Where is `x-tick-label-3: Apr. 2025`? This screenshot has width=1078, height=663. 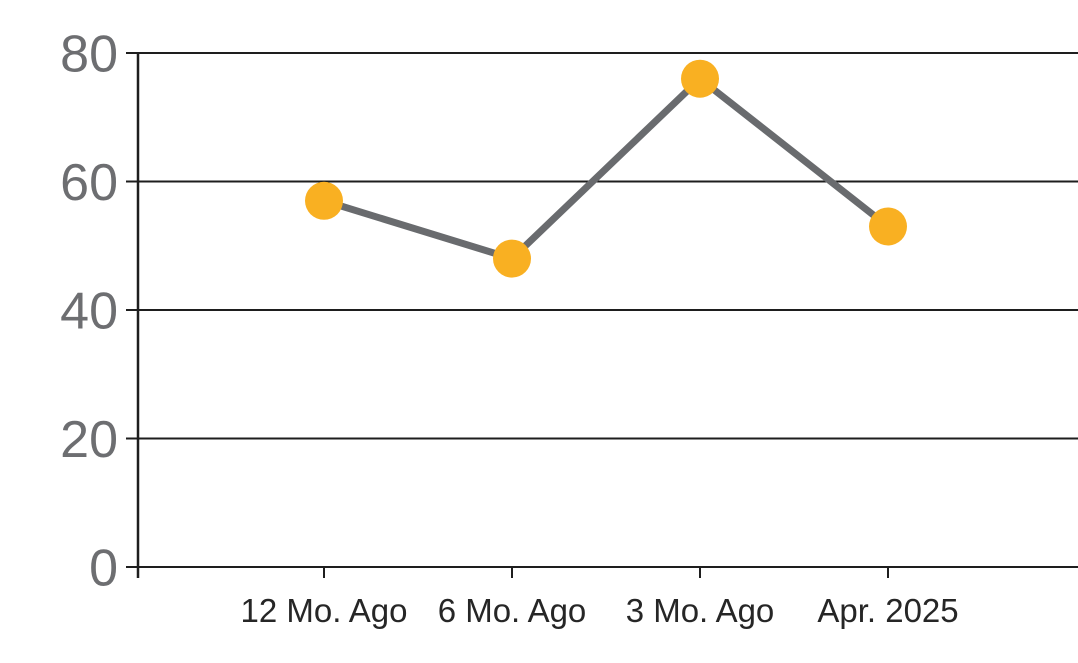
x-tick-label-3: Apr. 2025 is located at coordinates (887, 610).